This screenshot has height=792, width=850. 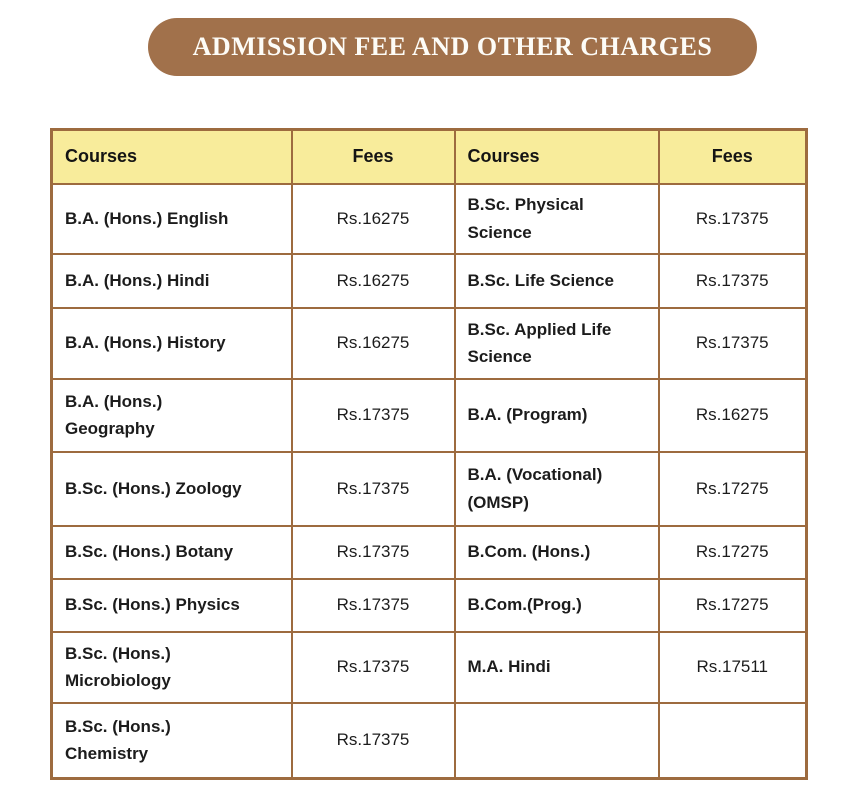 What do you see at coordinates (171, 280) in the screenshot?
I see `course-cell: B.A. (Hons.) Hindi` at bounding box center [171, 280].